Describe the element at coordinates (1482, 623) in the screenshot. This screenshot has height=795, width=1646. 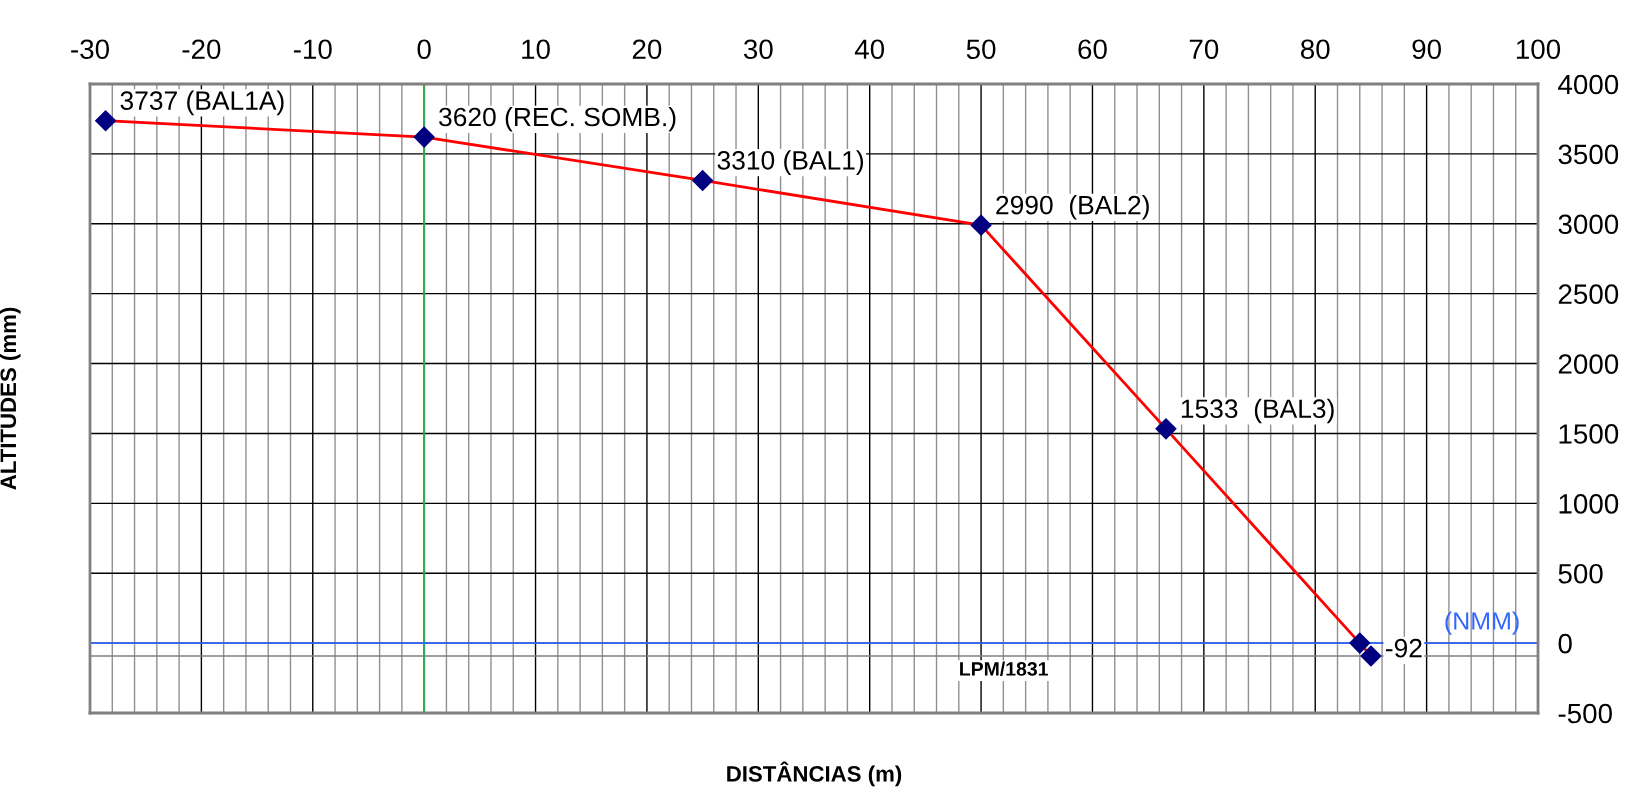
I see `ref-line-label: (NMM)` at that location.